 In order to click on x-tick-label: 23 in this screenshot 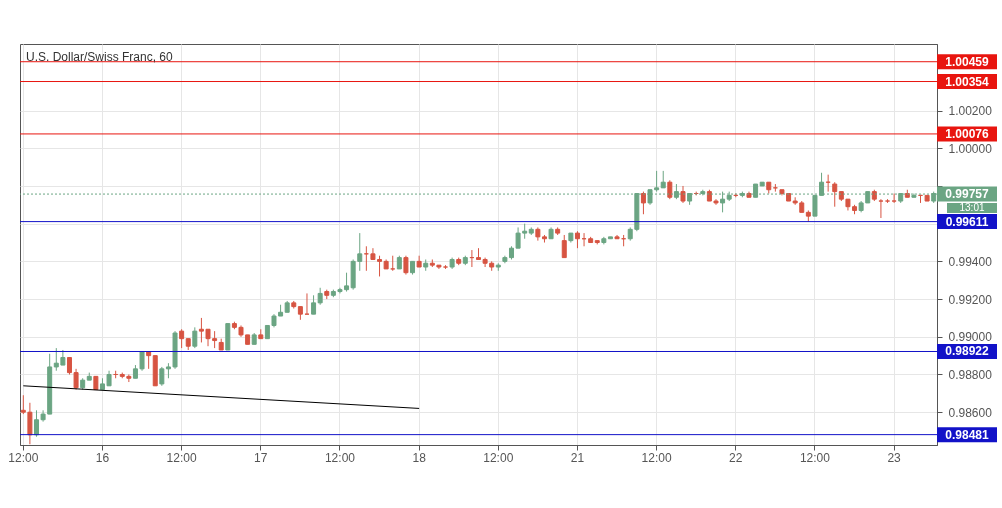, I will do `click(894, 457)`.